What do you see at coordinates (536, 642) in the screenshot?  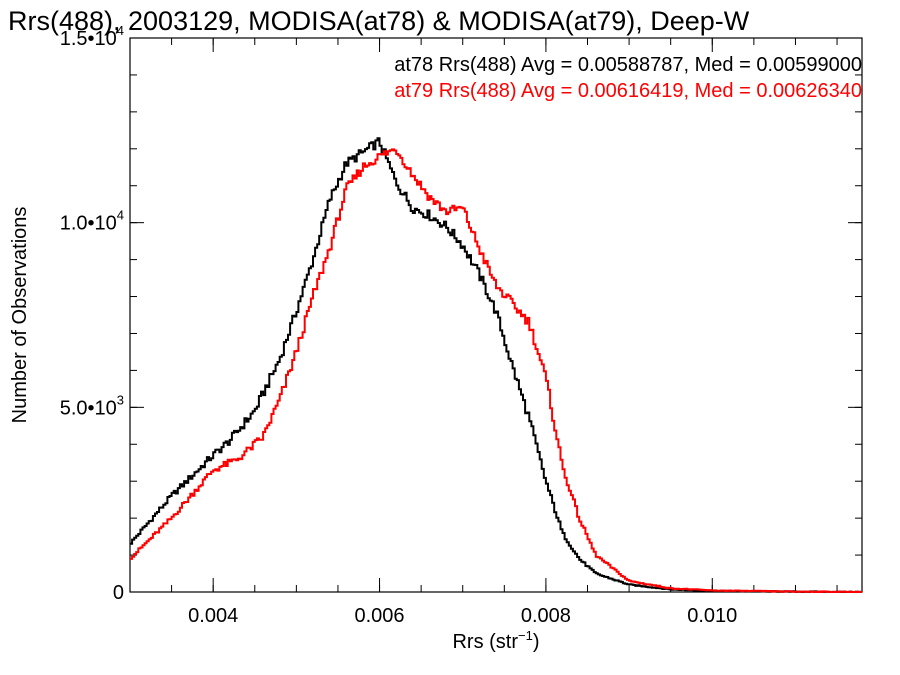 I see `x-axis-label-end: )` at bounding box center [536, 642].